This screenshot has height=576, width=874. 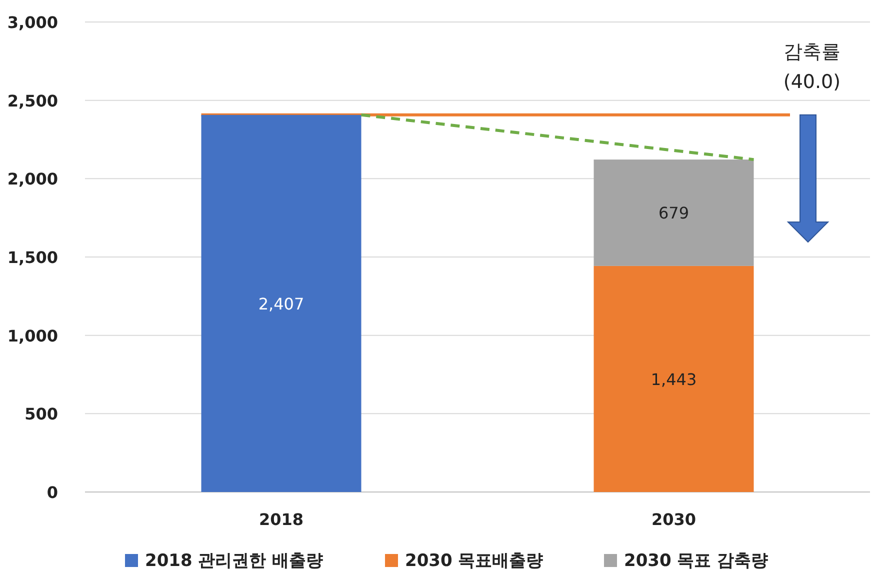 I want to click on y-tick-label: 0, so click(x=52, y=492).